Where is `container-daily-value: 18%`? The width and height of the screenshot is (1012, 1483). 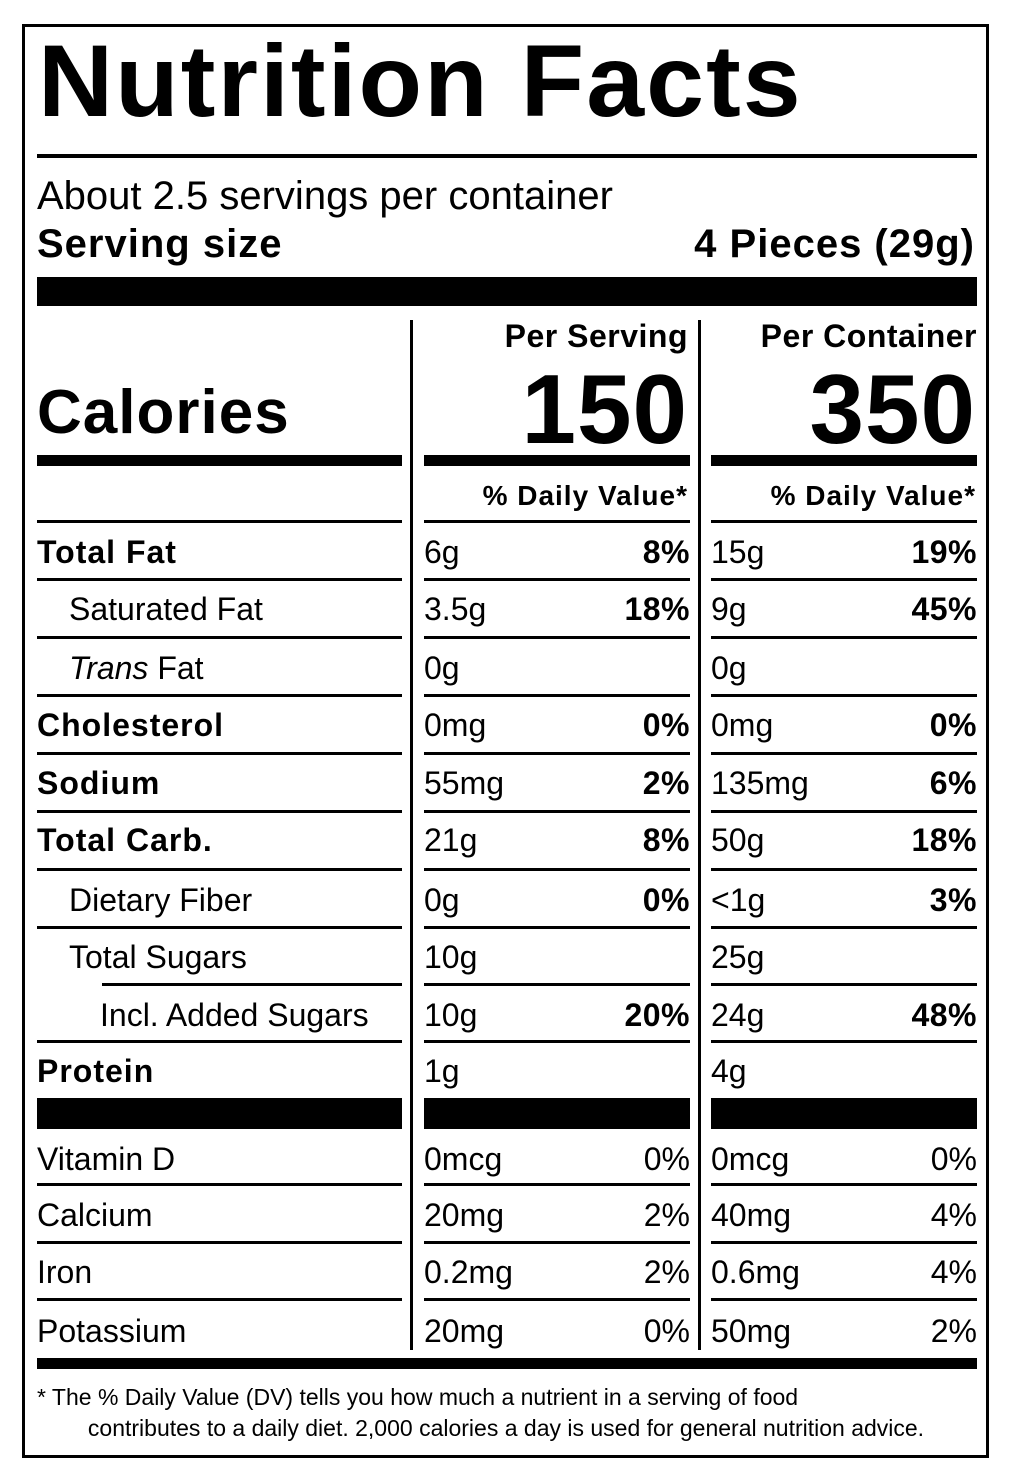
container-daily-value: 18% is located at coordinates (944, 840).